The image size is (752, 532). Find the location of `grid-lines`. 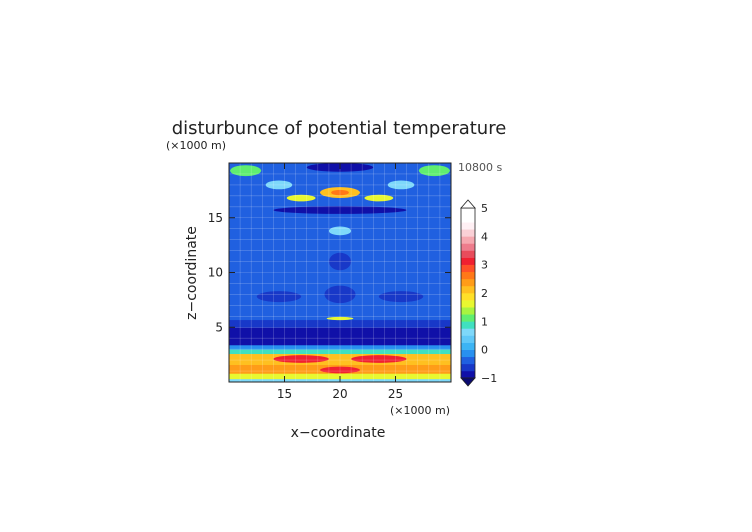

grid-lines is located at coordinates (340, 272).